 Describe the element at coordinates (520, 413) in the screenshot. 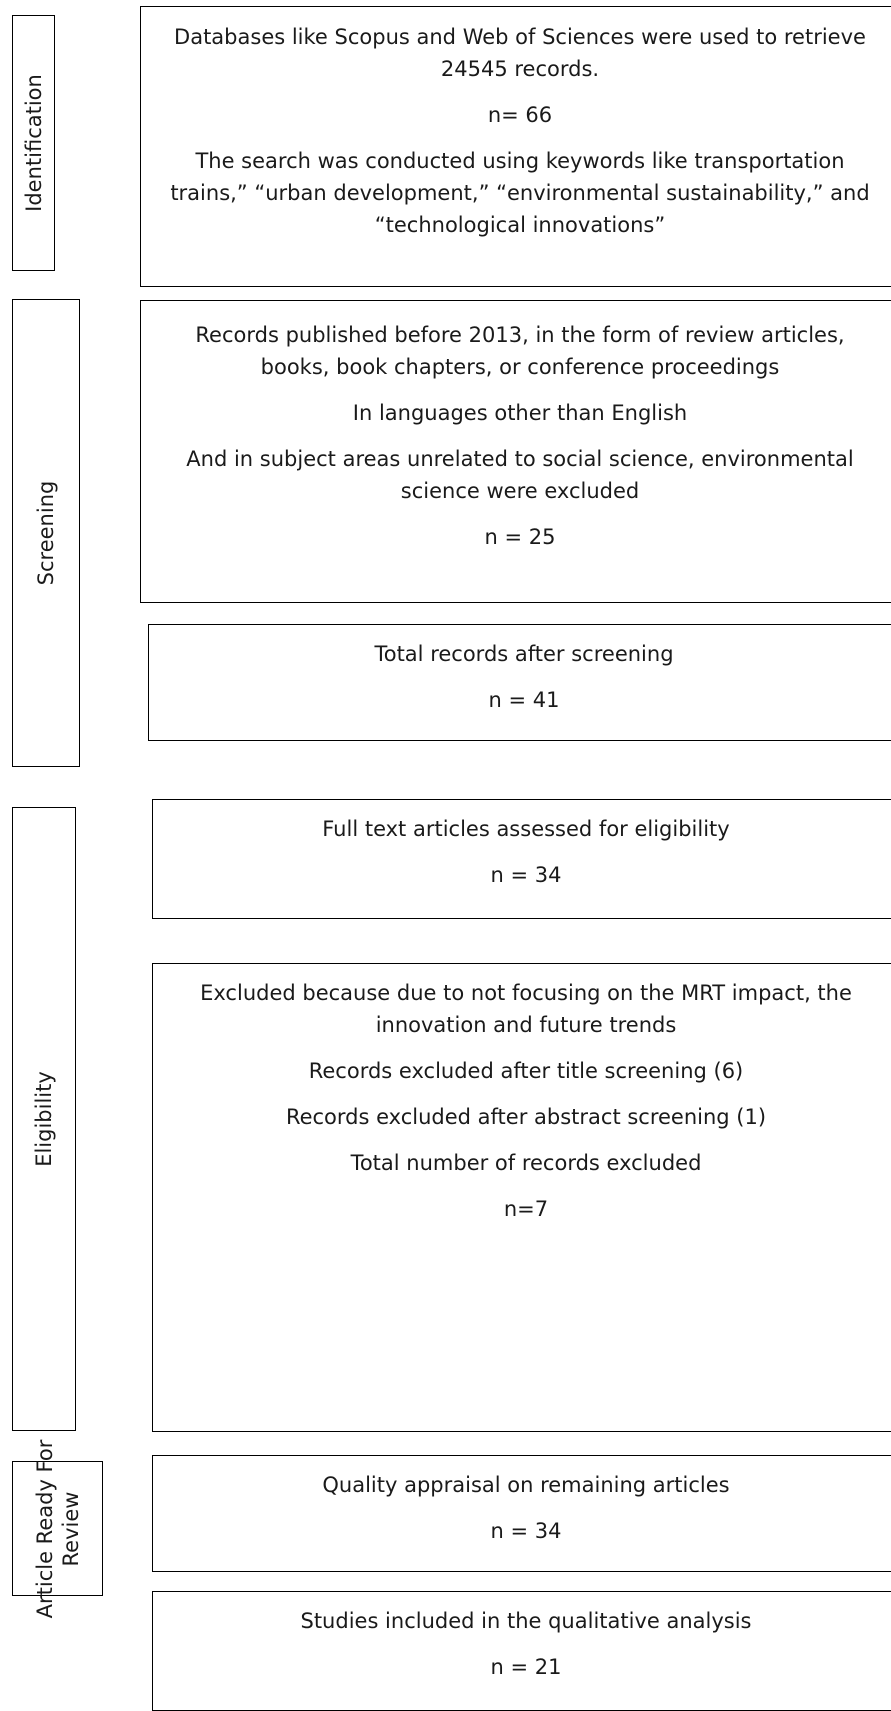

I see `screening-exclusion-criteria-2: In languages other than English` at that location.